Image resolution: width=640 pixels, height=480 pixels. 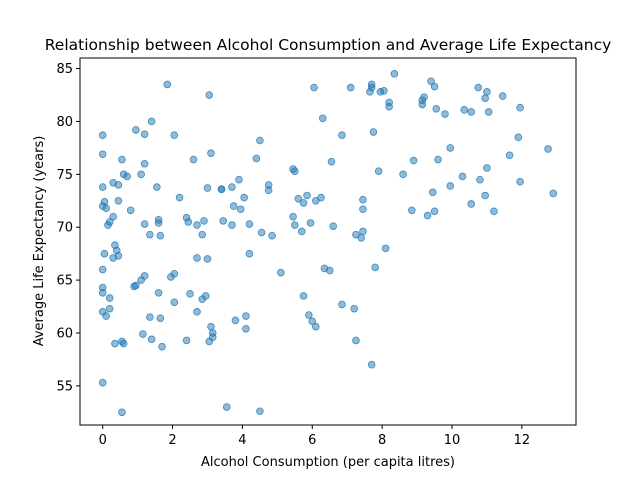 I want to click on x-tick-label: 4, so click(x=242, y=440).